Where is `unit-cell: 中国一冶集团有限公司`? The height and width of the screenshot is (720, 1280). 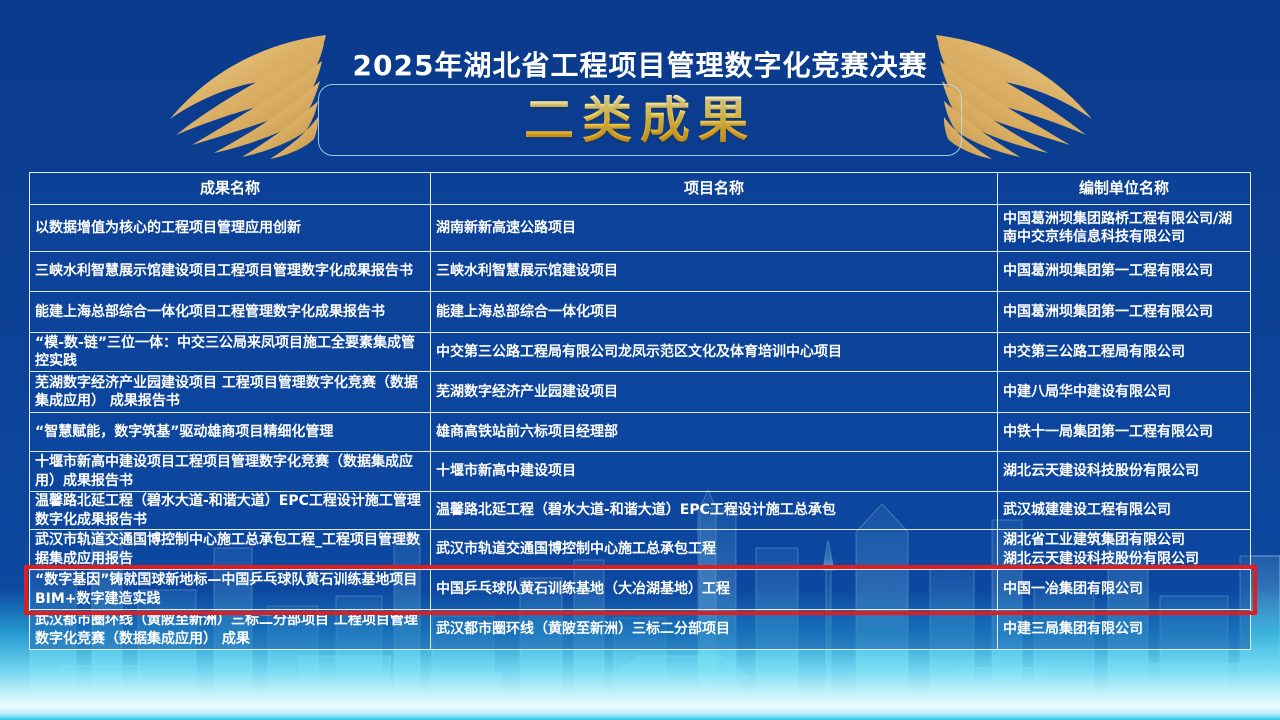 unit-cell: 中国一冶集团有限公司 is located at coordinates (1124, 590).